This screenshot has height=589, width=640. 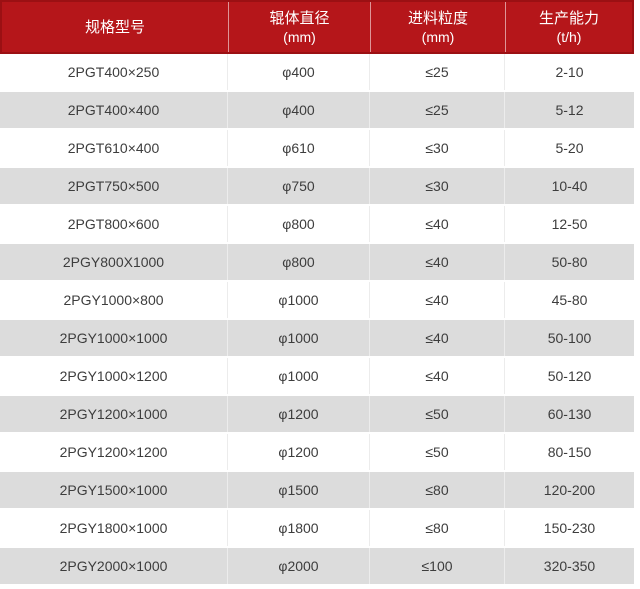 What do you see at coordinates (299, 186) in the screenshot?
I see `cell-roller-diameter: φ750` at bounding box center [299, 186].